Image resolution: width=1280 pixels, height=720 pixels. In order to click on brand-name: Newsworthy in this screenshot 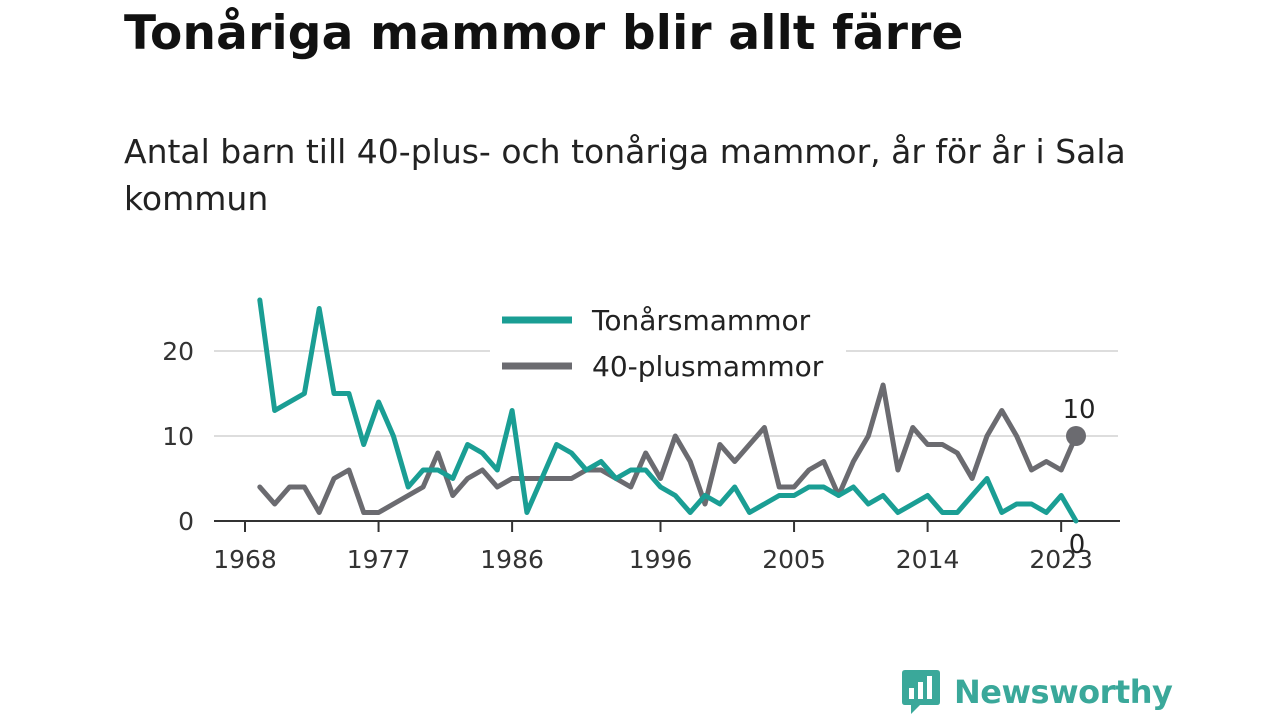, I will do `click(1063, 692)`.